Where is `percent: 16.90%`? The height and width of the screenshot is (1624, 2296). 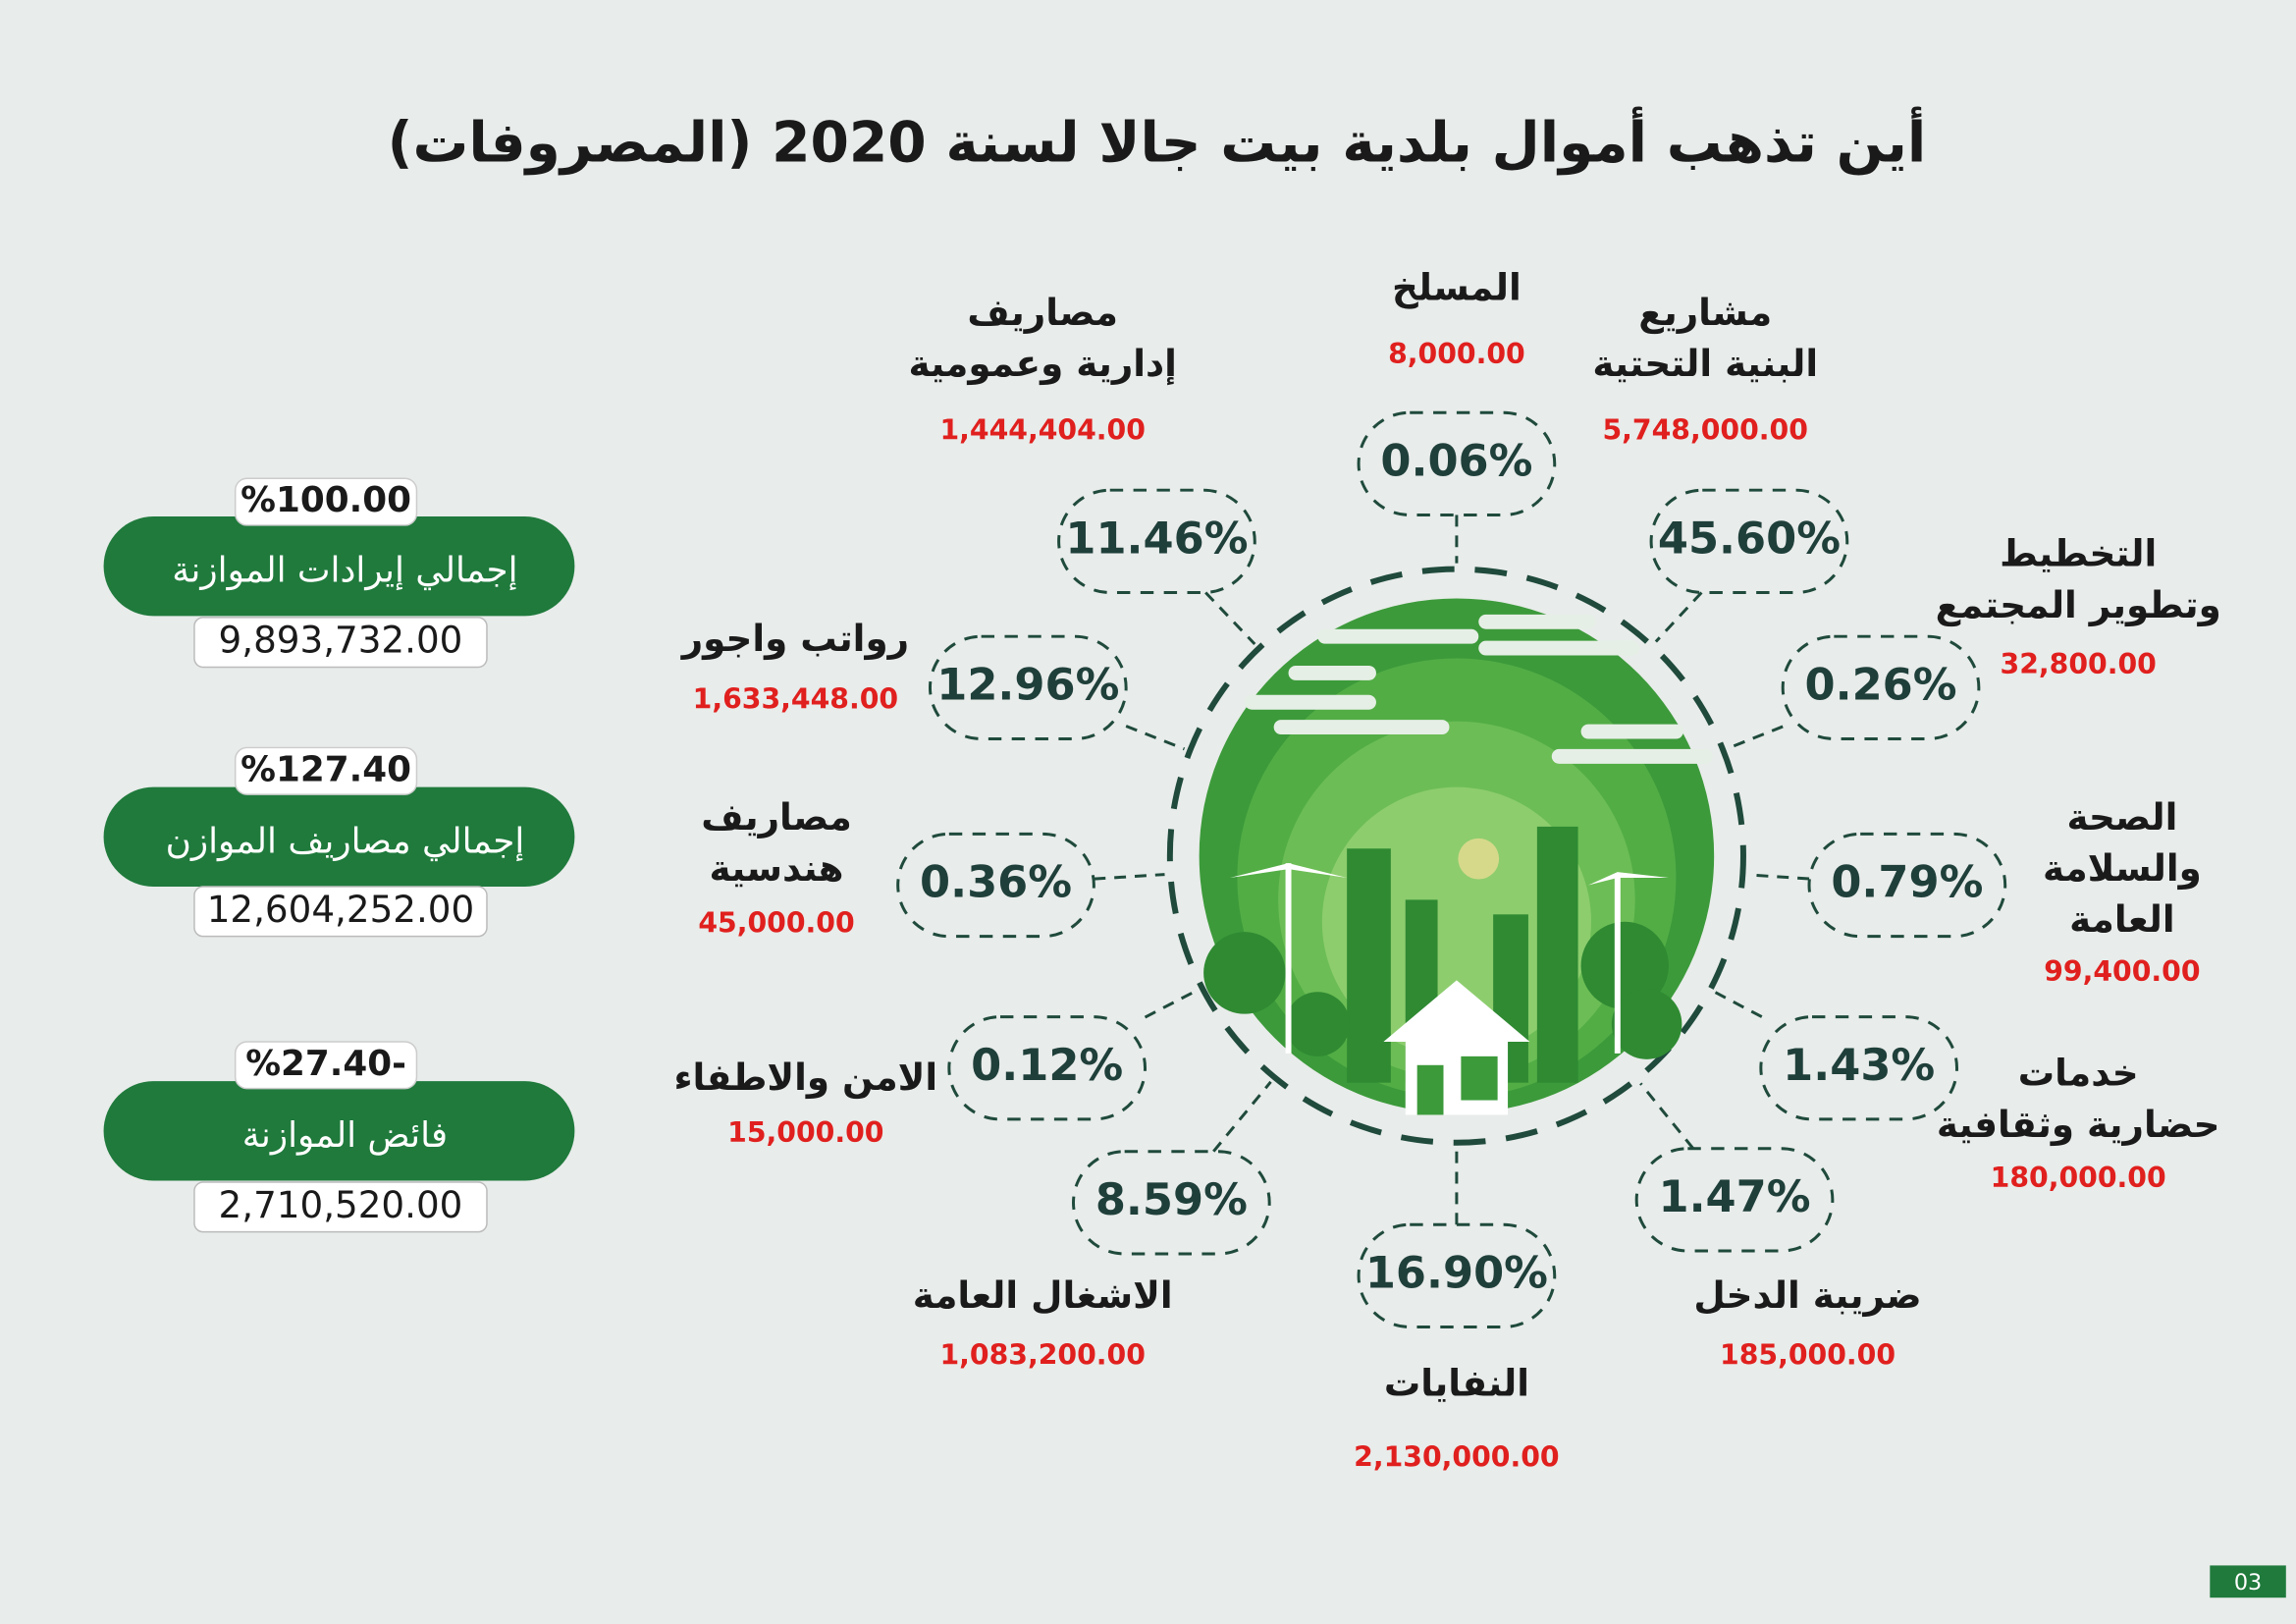 percent: 16.90% is located at coordinates (1456, 1272).